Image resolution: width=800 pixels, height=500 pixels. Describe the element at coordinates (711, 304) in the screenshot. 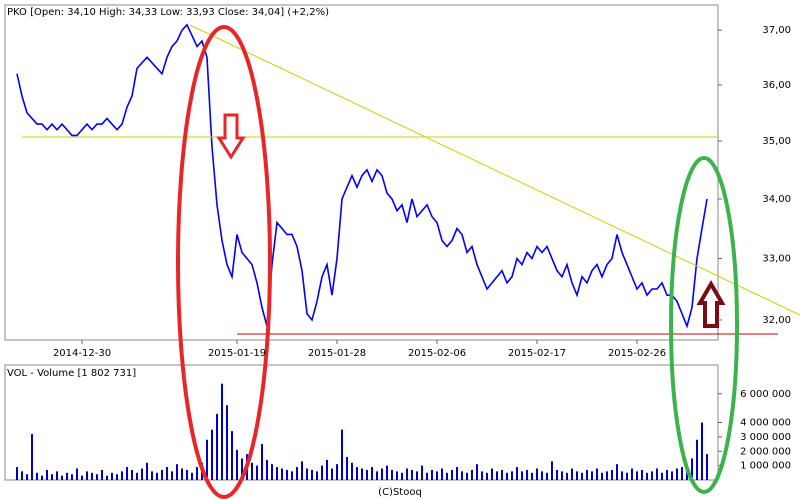

I see `up-arrow` at that location.